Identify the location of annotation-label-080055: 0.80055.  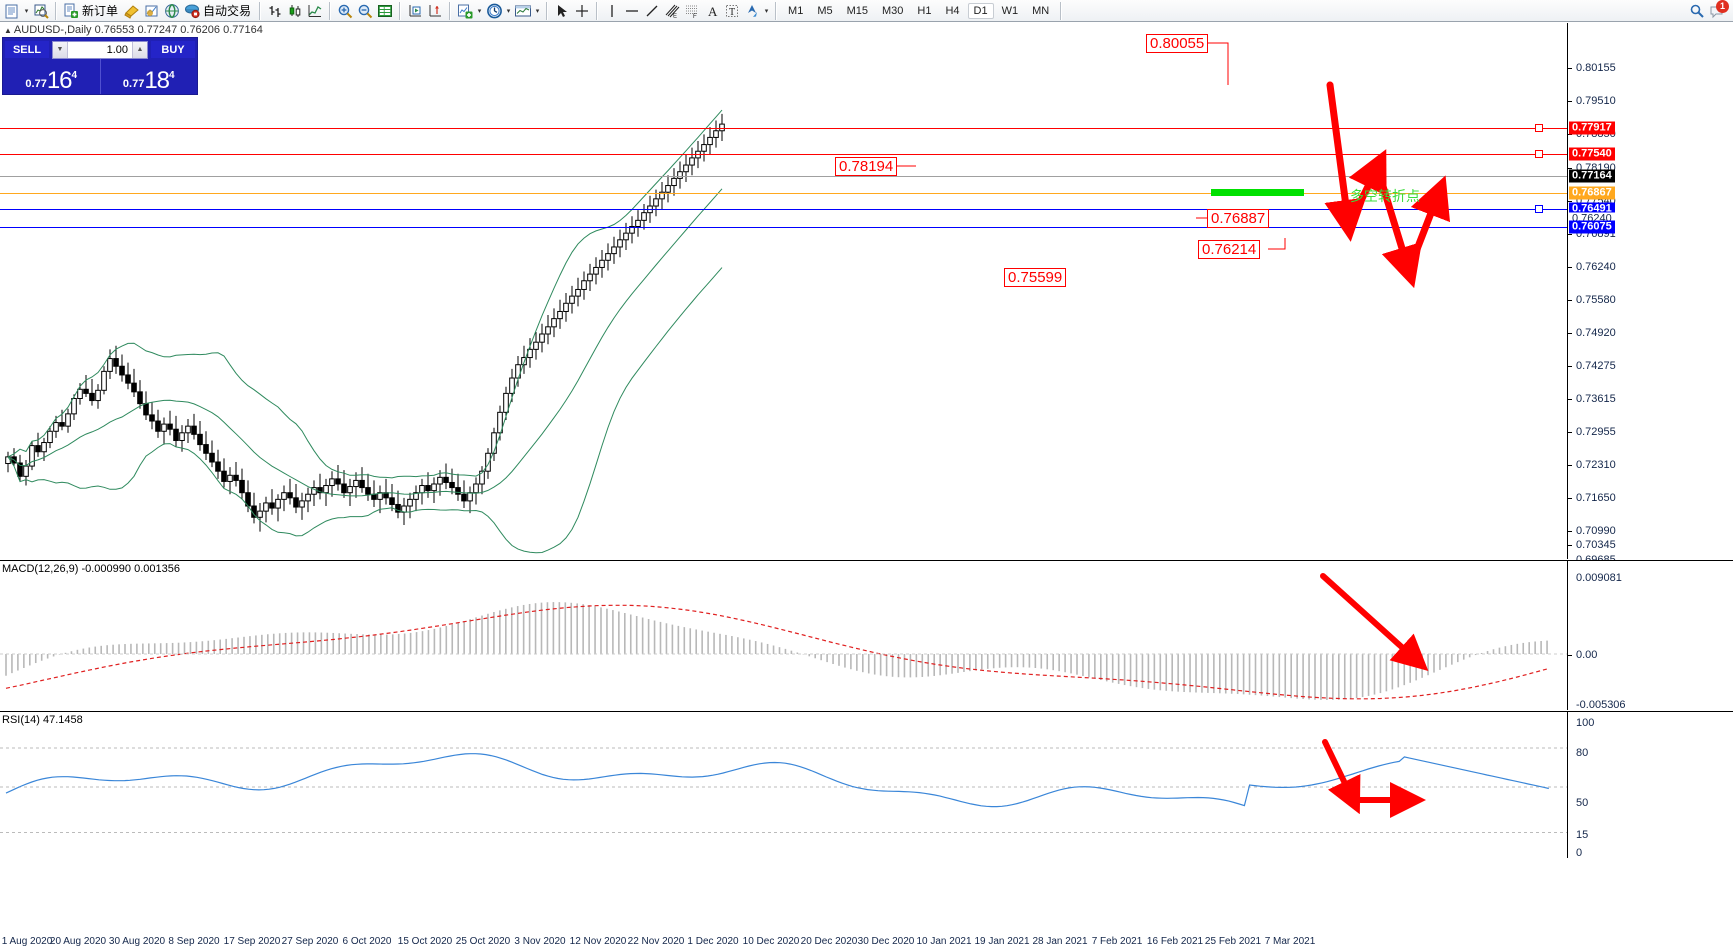
(1177, 43).